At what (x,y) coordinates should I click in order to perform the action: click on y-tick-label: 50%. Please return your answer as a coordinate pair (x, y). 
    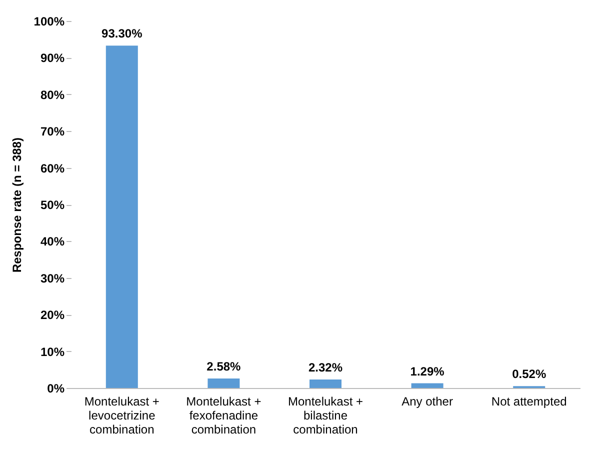
    Looking at the image, I should click on (52, 205).